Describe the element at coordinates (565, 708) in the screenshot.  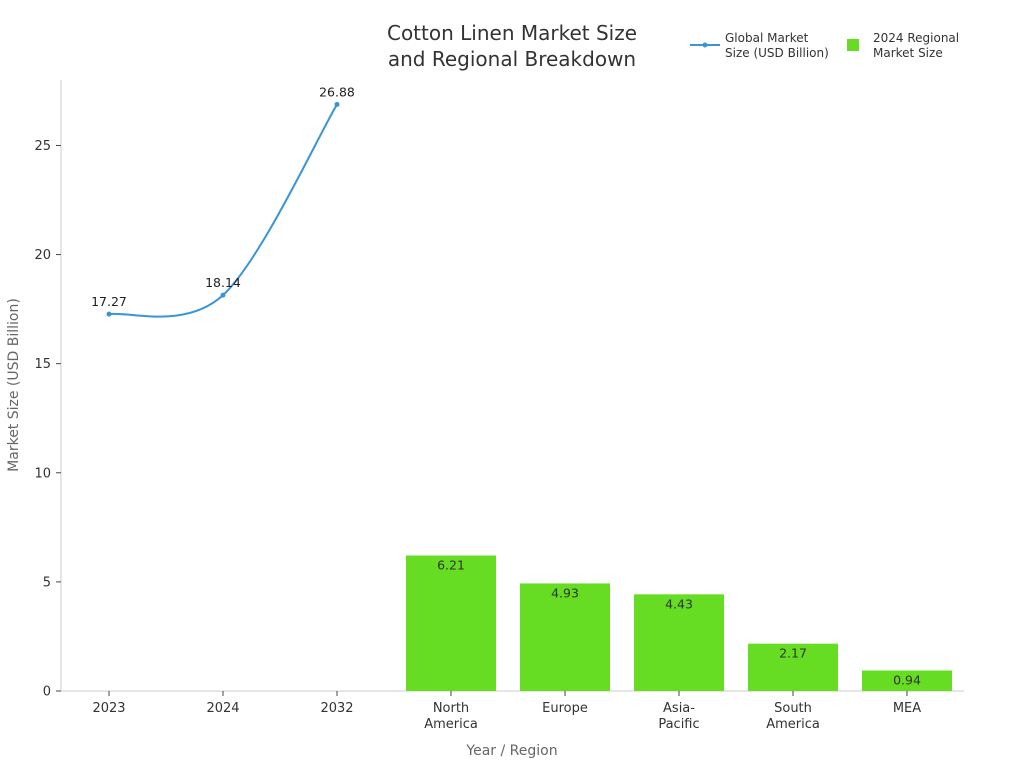
I see `x-tick-label: Europe` at that location.